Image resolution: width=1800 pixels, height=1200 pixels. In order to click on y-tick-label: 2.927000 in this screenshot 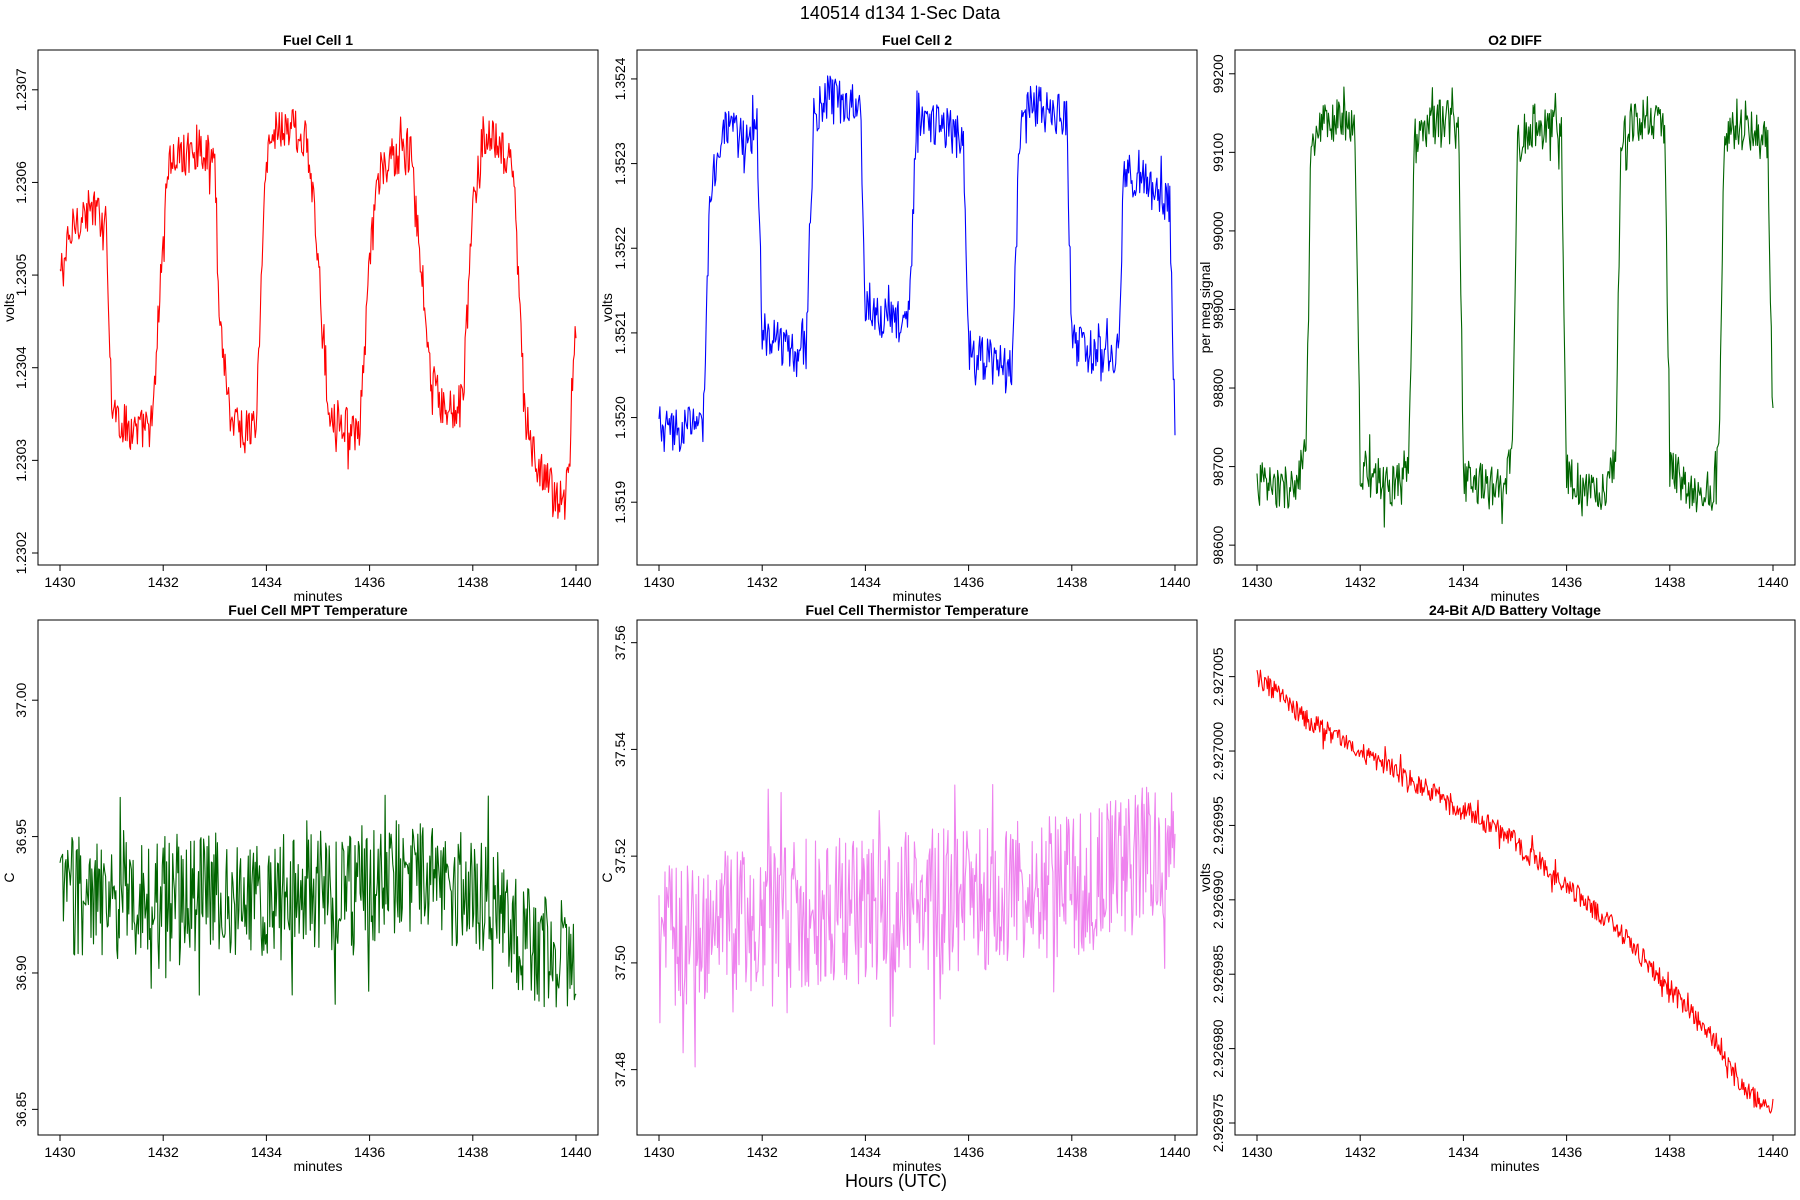, I will do `click(1218, 751)`.